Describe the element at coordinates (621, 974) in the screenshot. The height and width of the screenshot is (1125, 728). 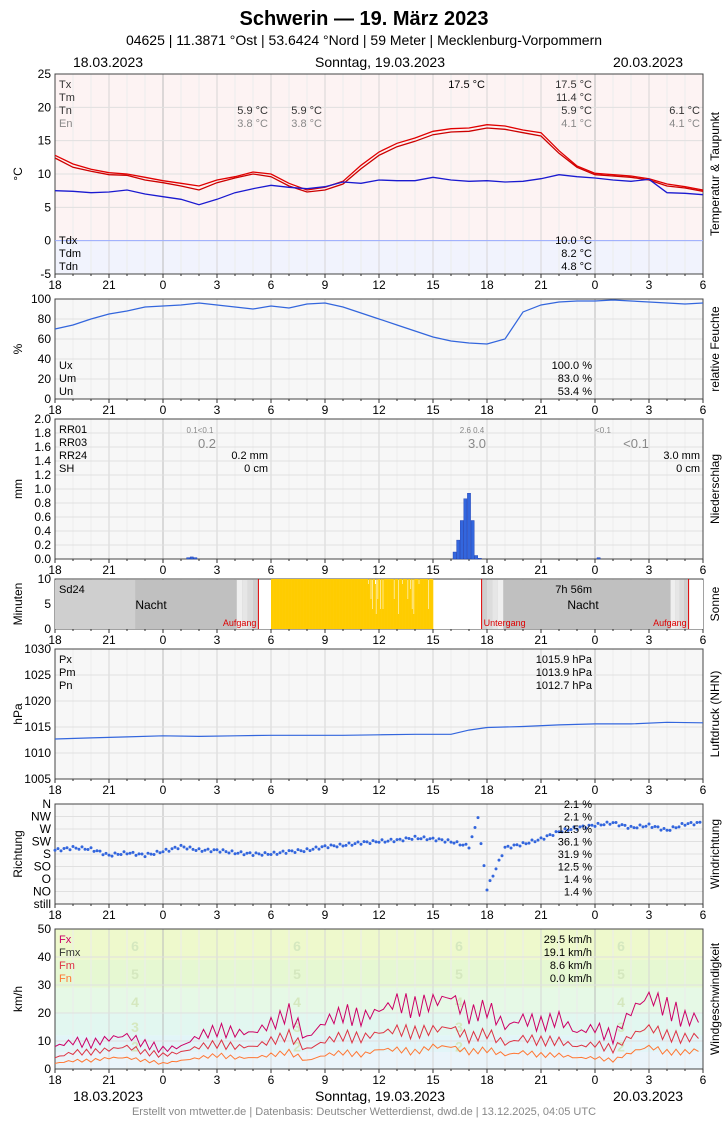
I see `beaufort-number: 5` at that location.